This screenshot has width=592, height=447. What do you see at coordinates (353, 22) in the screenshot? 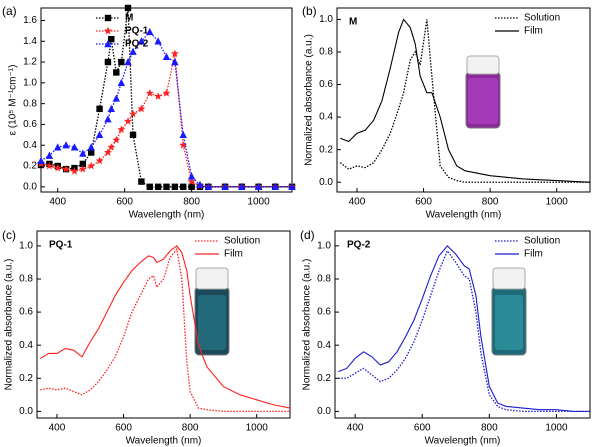
I see `panel-annotation: M` at bounding box center [353, 22].